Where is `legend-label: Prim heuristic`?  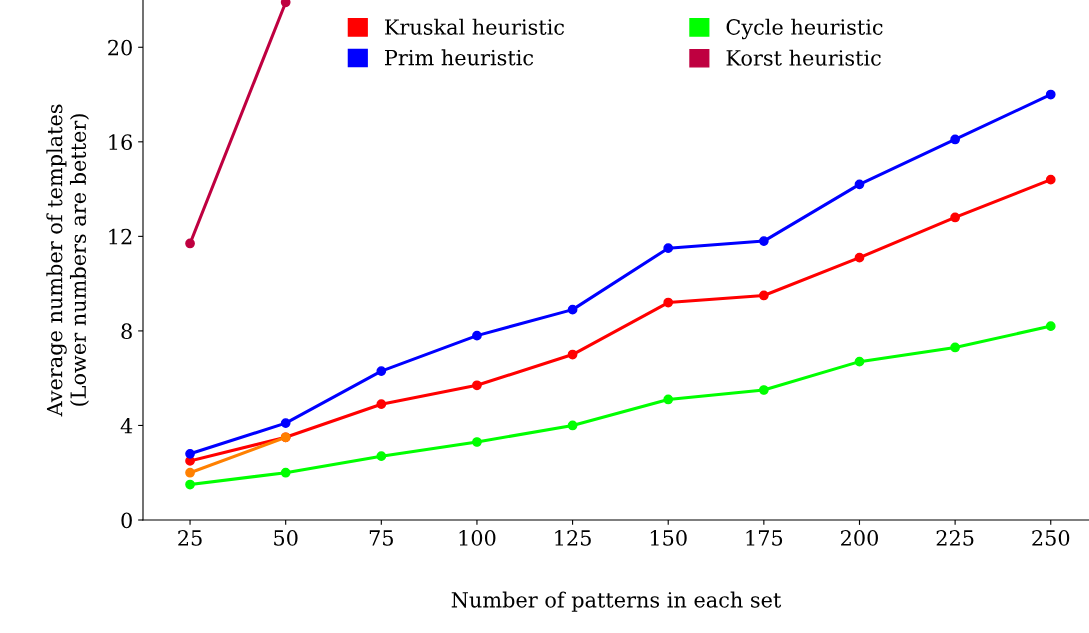 legend-label: Prim heuristic is located at coordinates (459, 57).